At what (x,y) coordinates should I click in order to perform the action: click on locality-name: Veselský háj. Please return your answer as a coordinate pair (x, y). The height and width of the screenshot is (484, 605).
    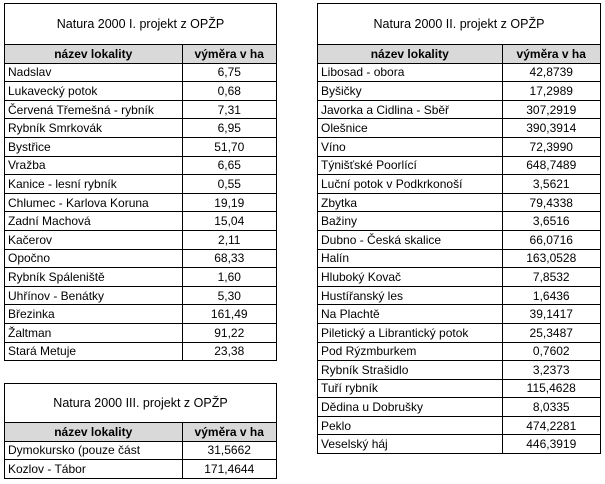
    Looking at the image, I should click on (410, 444).